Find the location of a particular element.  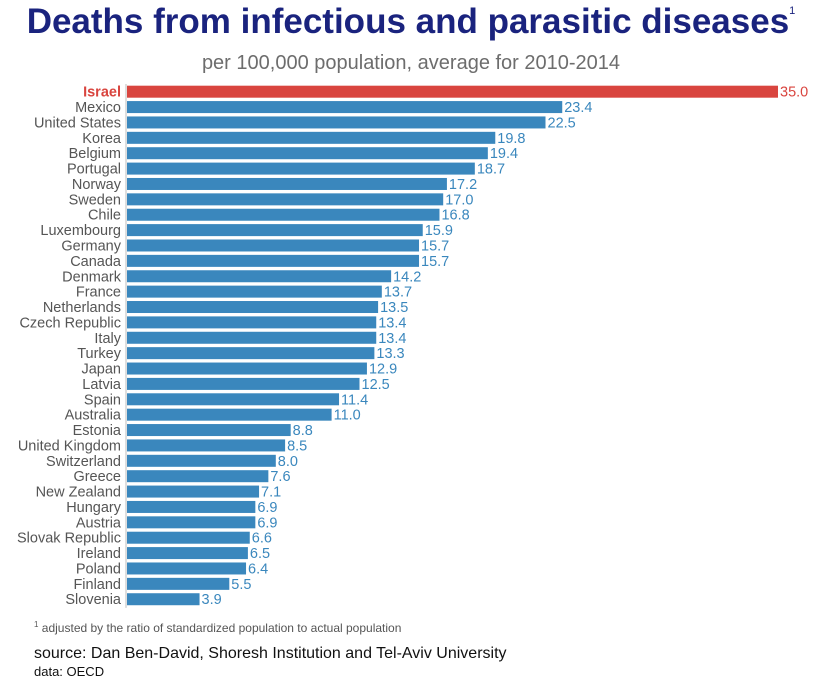

category-label: Poland is located at coordinates (98, 569).